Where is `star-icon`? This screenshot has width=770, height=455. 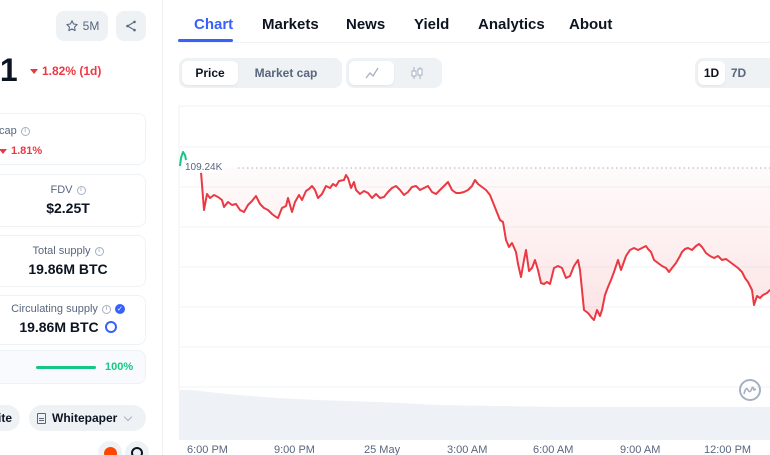
star-icon is located at coordinates (71, 26).